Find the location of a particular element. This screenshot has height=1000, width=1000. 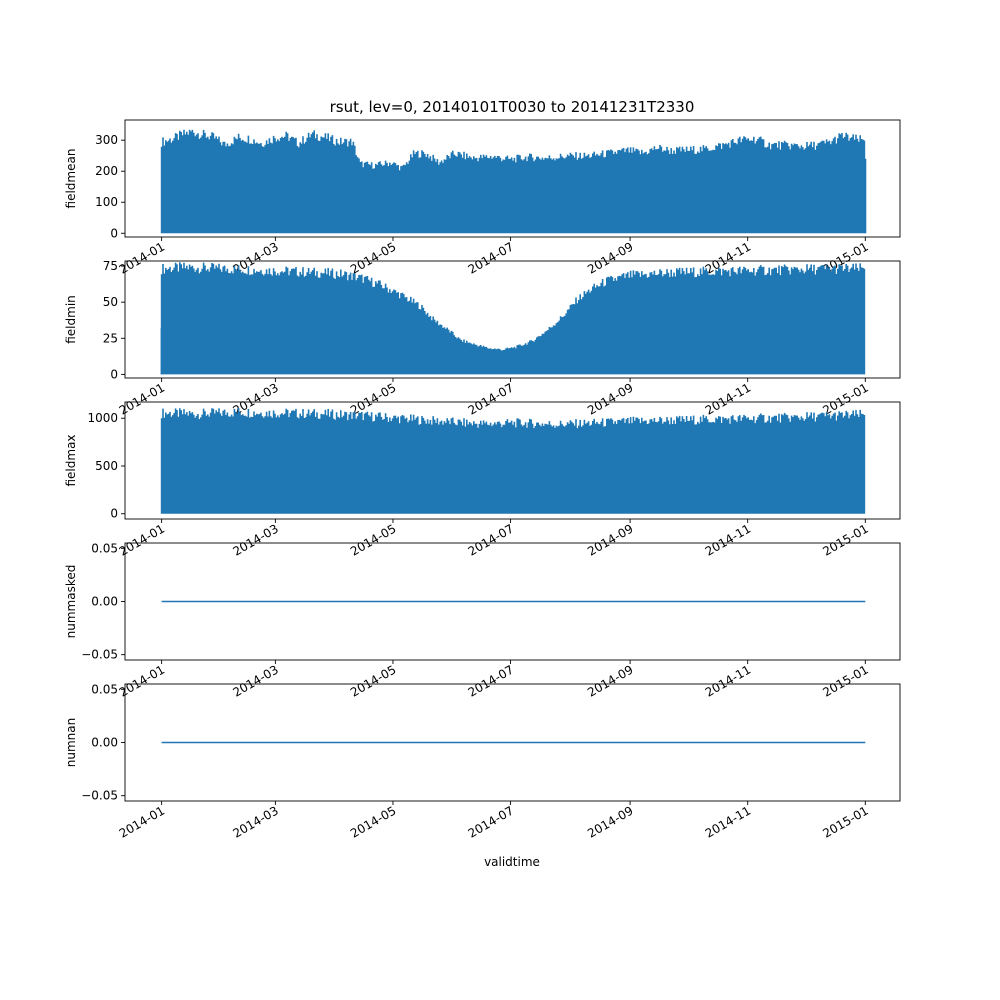

y-tick-label: 500 is located at coordinates (106, 466).